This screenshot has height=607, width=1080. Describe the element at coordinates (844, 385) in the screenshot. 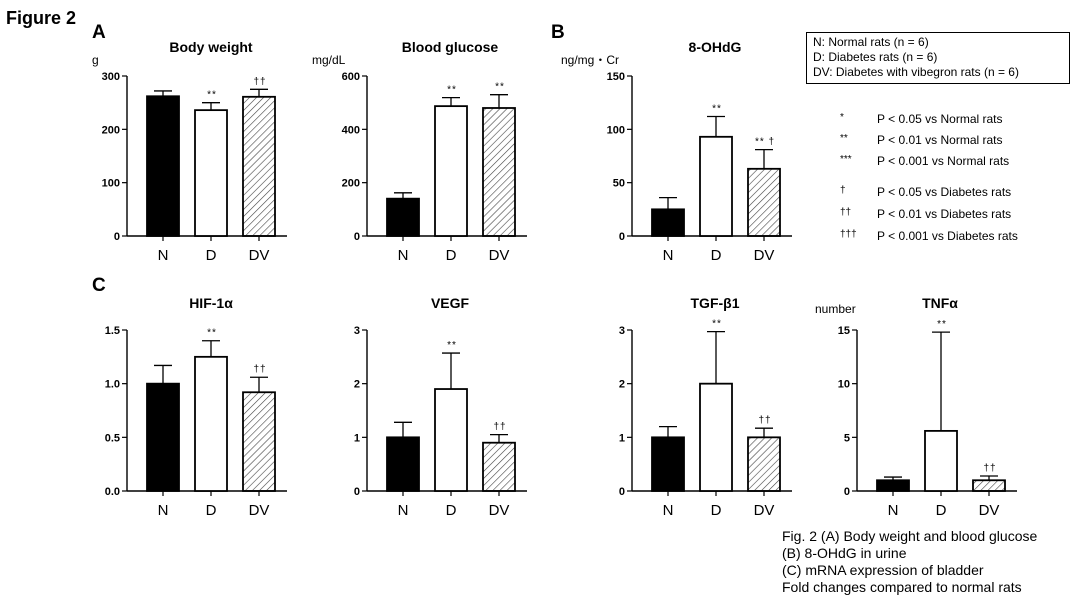

I see `y-tick-label: 10` at that location.